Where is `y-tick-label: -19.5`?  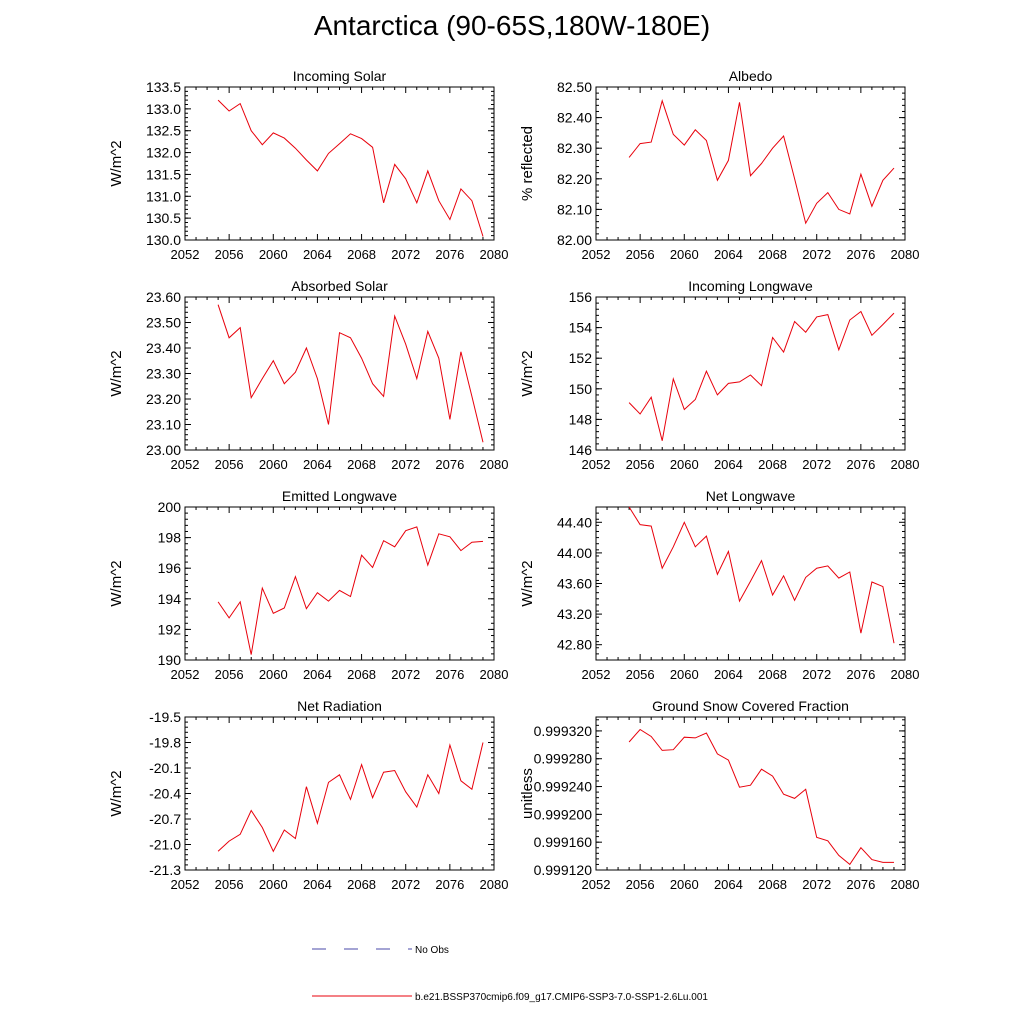
y-tick-label: -19.5 is located at coordinates (165, 717).